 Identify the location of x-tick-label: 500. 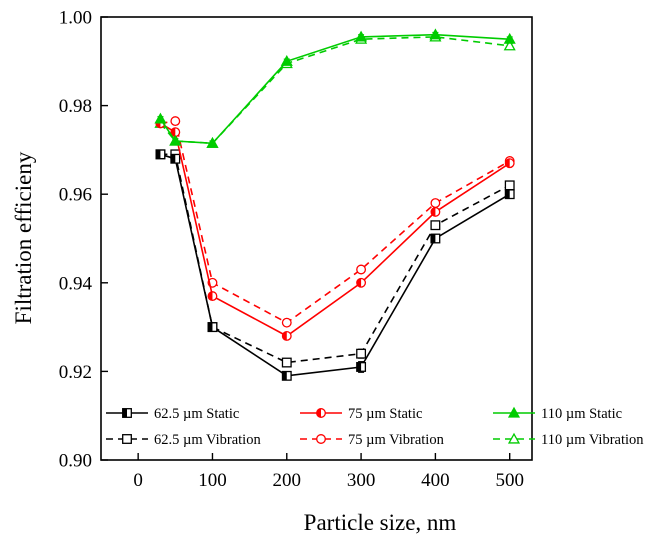
(509, 480).